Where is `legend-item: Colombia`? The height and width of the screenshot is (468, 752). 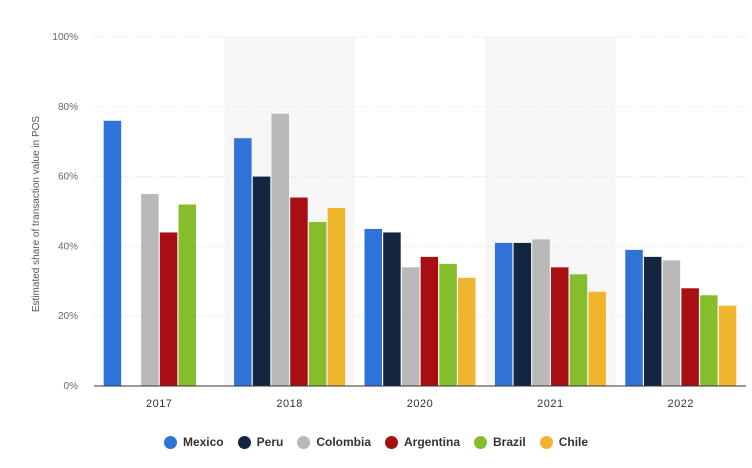
legend-item: Colombia is located at coordinates (334, 442).